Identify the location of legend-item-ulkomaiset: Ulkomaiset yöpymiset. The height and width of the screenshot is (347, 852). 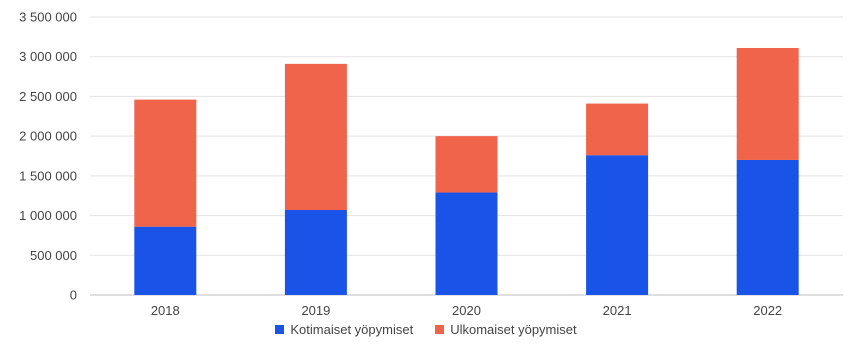
(506, 329).